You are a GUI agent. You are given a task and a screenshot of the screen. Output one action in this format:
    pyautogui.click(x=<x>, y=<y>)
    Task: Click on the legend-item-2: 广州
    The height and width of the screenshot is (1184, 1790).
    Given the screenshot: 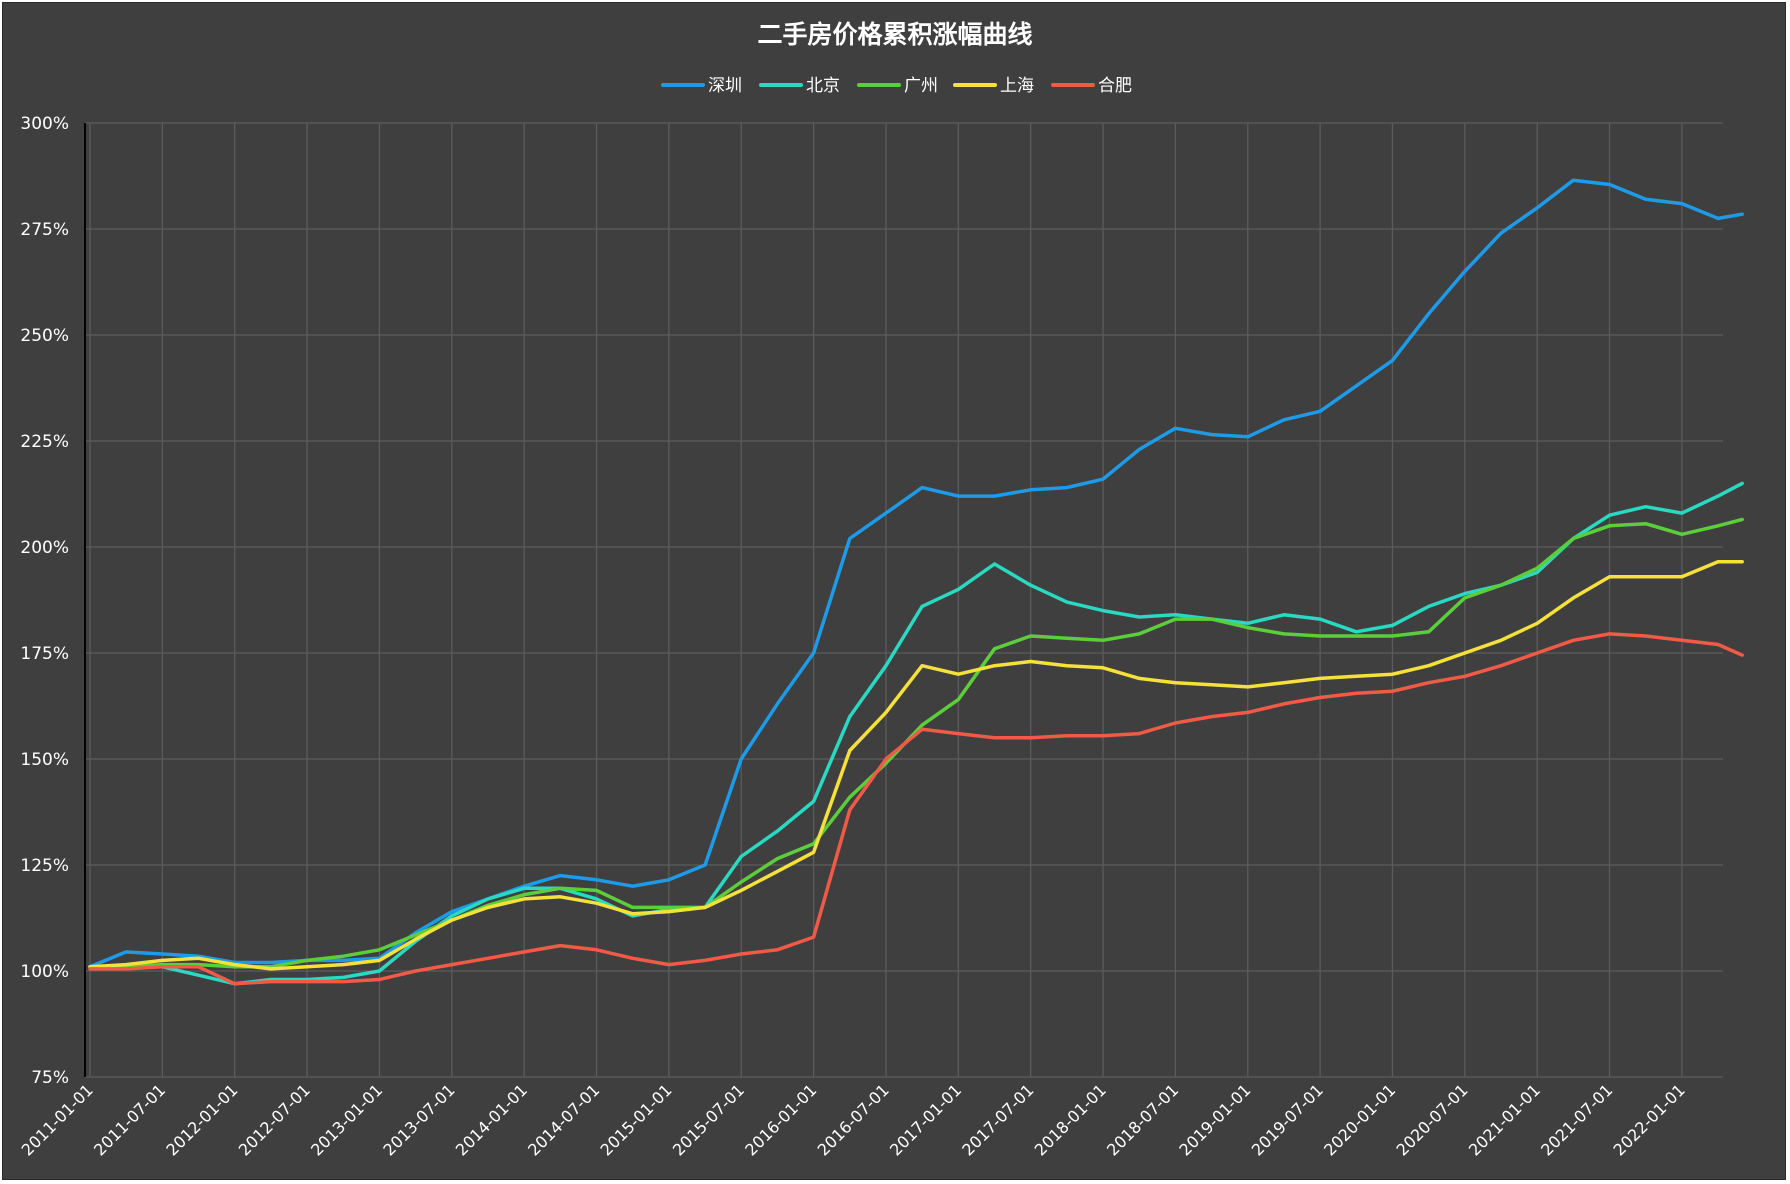 What is the action you would take?
    pyautogui.click(x=921, y=86)
    